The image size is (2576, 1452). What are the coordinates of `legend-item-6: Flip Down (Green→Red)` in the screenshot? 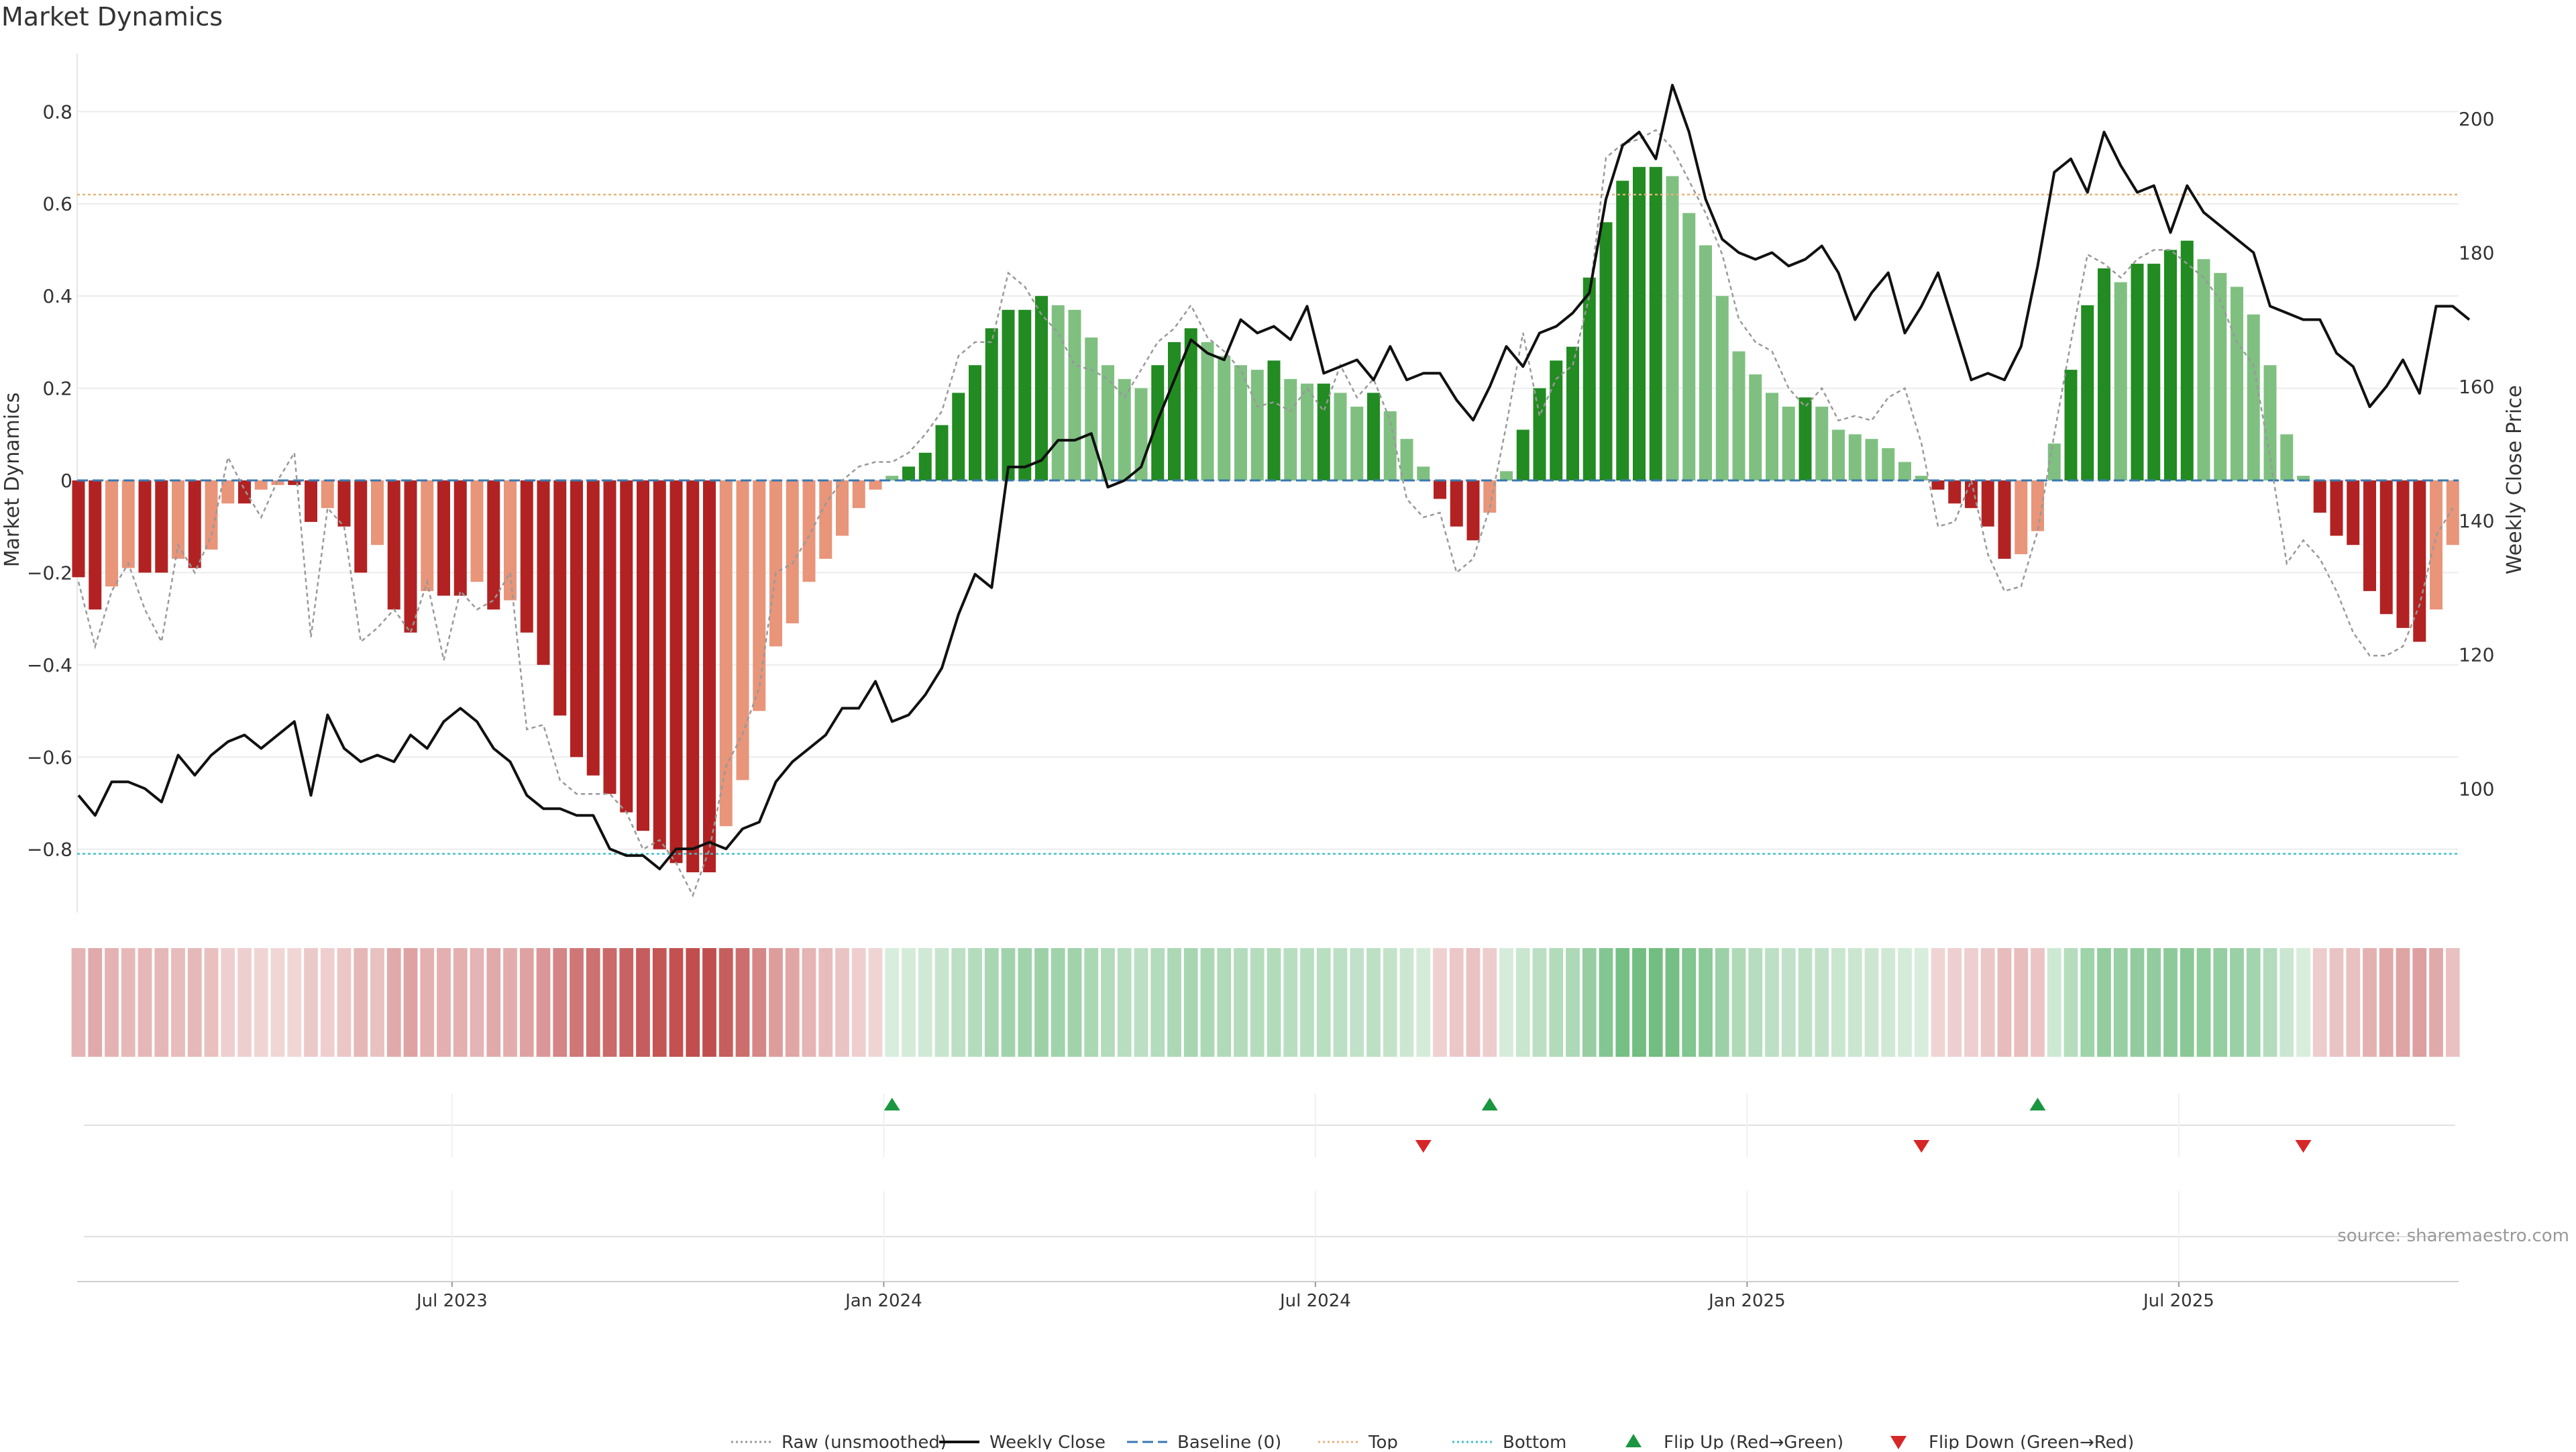 It's located at (2012, 1443).